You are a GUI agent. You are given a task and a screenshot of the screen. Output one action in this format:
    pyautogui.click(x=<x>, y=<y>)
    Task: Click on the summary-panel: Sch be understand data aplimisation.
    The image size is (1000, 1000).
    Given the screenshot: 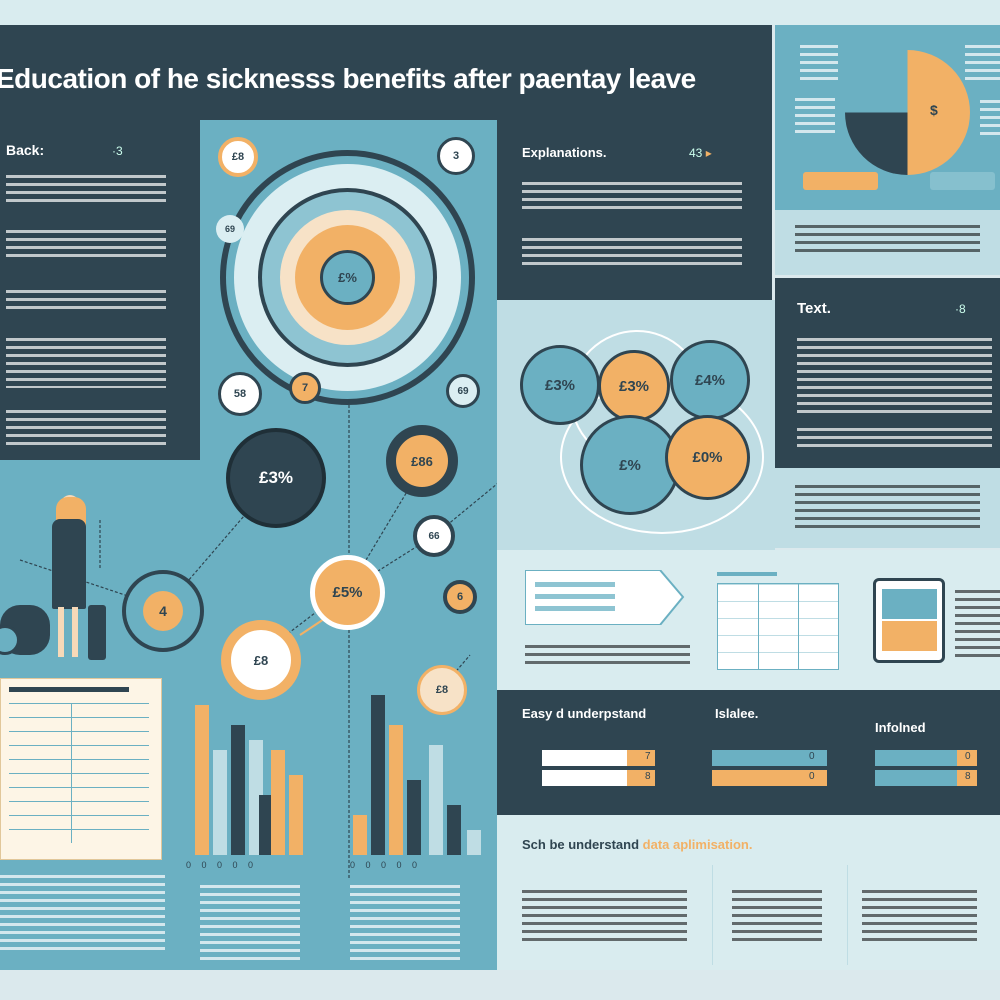 What is the action you would take?
    pyautogui.click(x=748, y=892)
    